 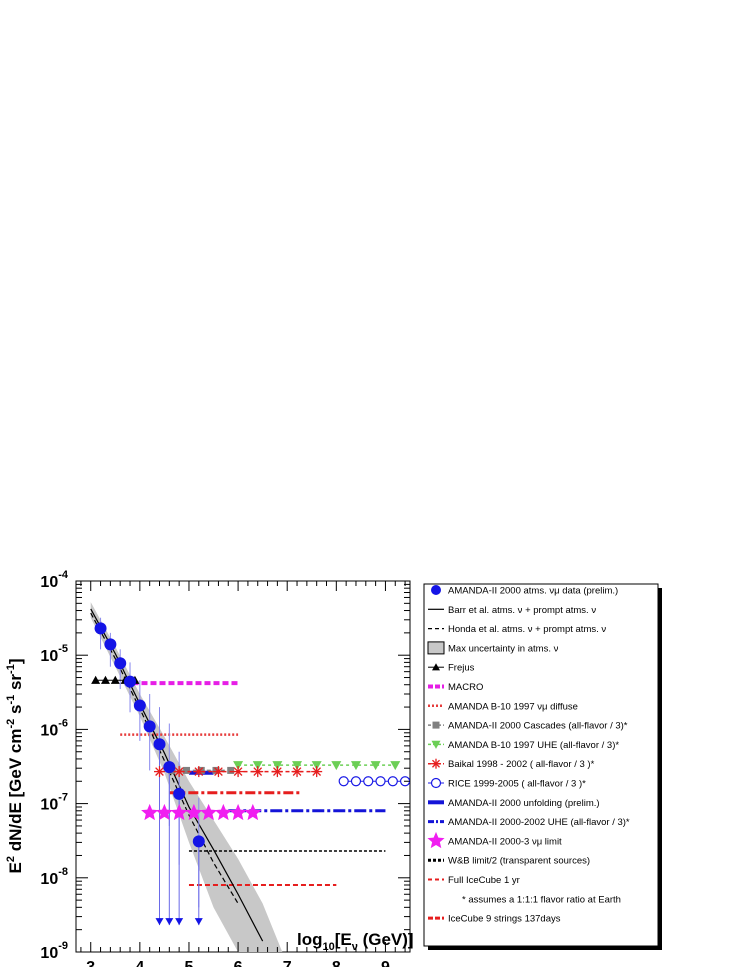 What do you see at coordinates (517, 784) in the screenshot?
I see `legend-label: RICE 1999-2005 ( all-flavor / 3 )*` at bounding box center [517, 784].